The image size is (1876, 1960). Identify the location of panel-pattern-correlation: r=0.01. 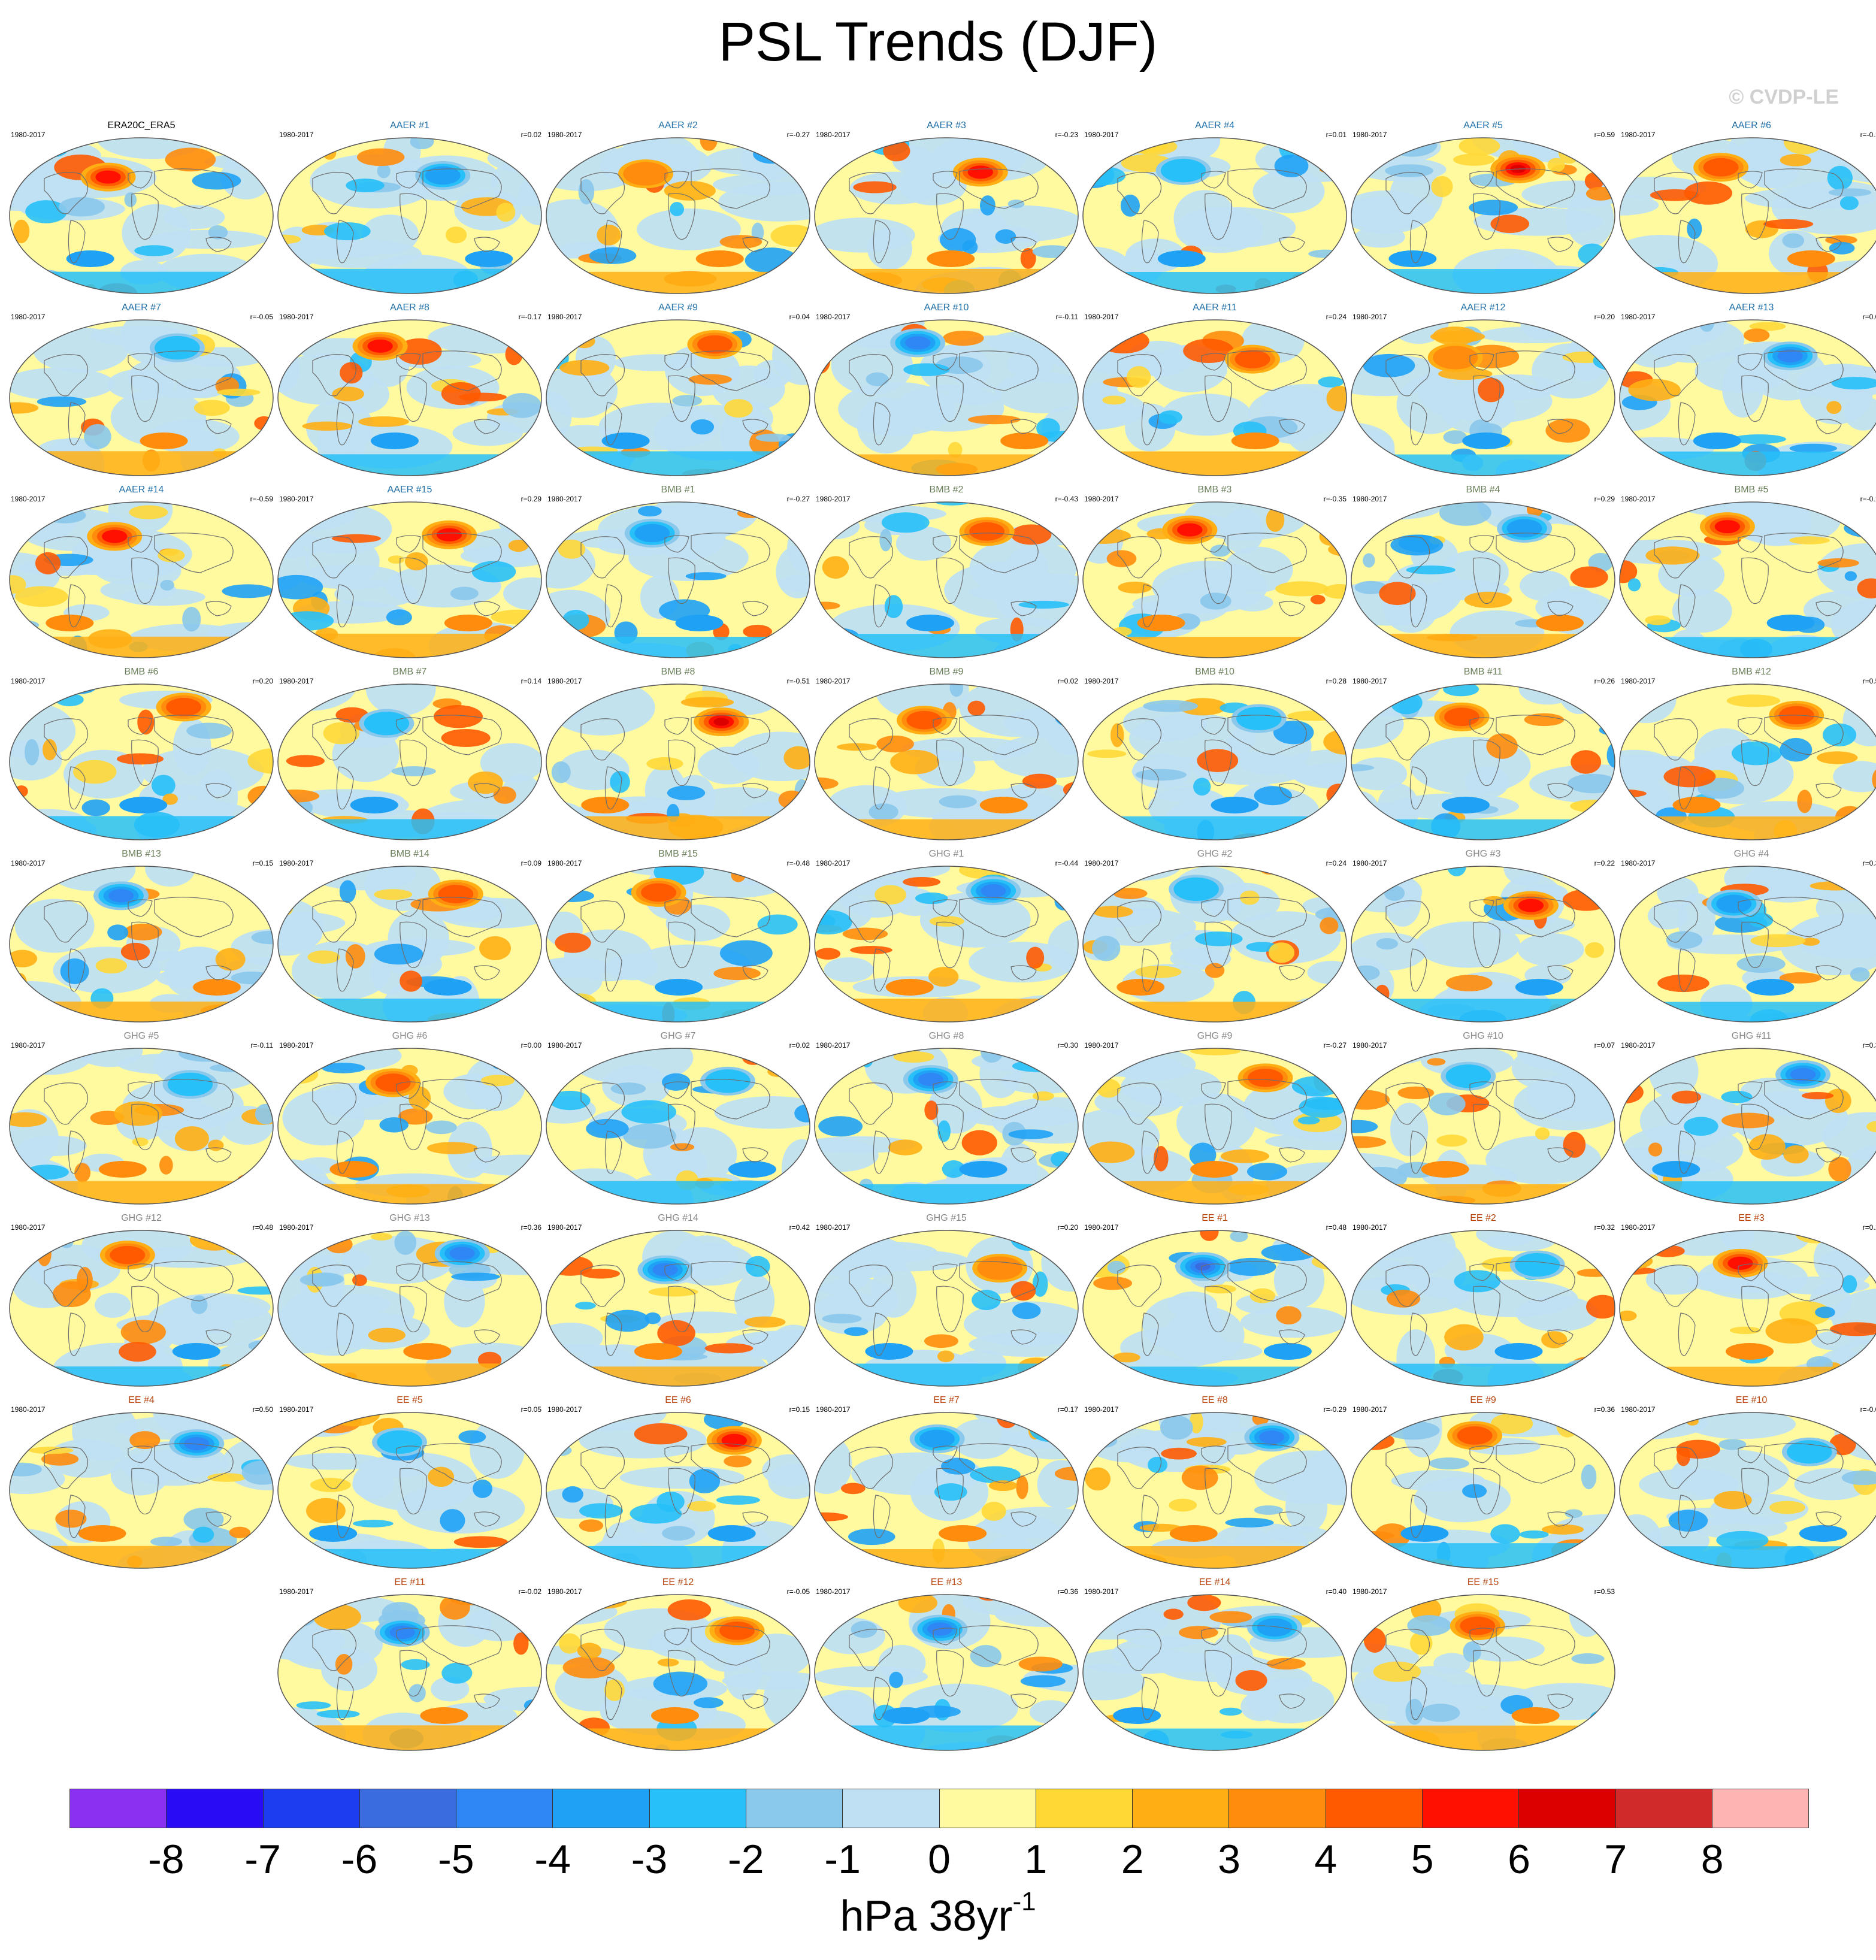
(1336, 135).